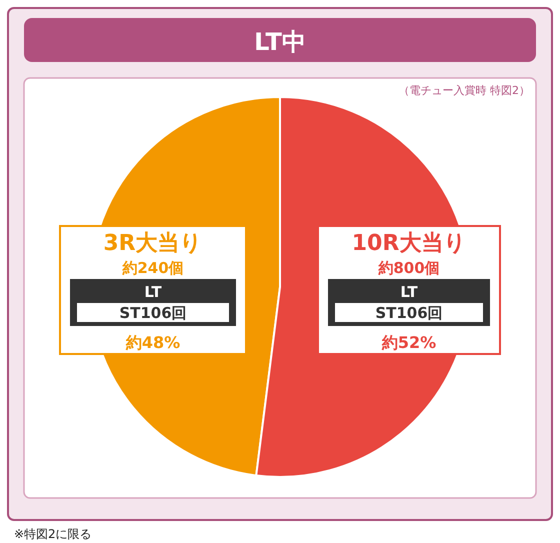 This screenshot has height=543, width=560. What do you see at coordinates (464, 90) in the screenshot?
I see `chart-subtitle: （電チュー入賞時 特図2）` at bounding box center [464, 90].